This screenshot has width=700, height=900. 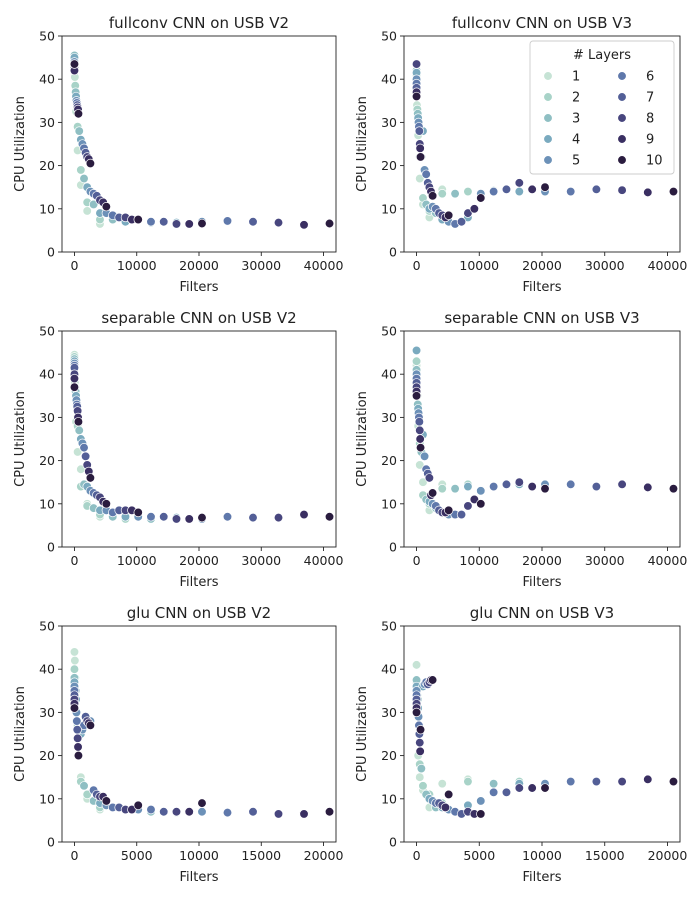 I want to click on y-tick-label: 10, so click(x=389, y=208).